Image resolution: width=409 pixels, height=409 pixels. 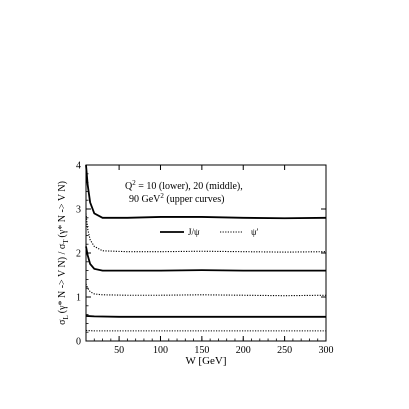 What do you see at coordinates (184, 185) in the screenshot?
I see `annotation-line-1: Q2 = 10 (lower), 20 (middle),` at bounding box center [184, 185].